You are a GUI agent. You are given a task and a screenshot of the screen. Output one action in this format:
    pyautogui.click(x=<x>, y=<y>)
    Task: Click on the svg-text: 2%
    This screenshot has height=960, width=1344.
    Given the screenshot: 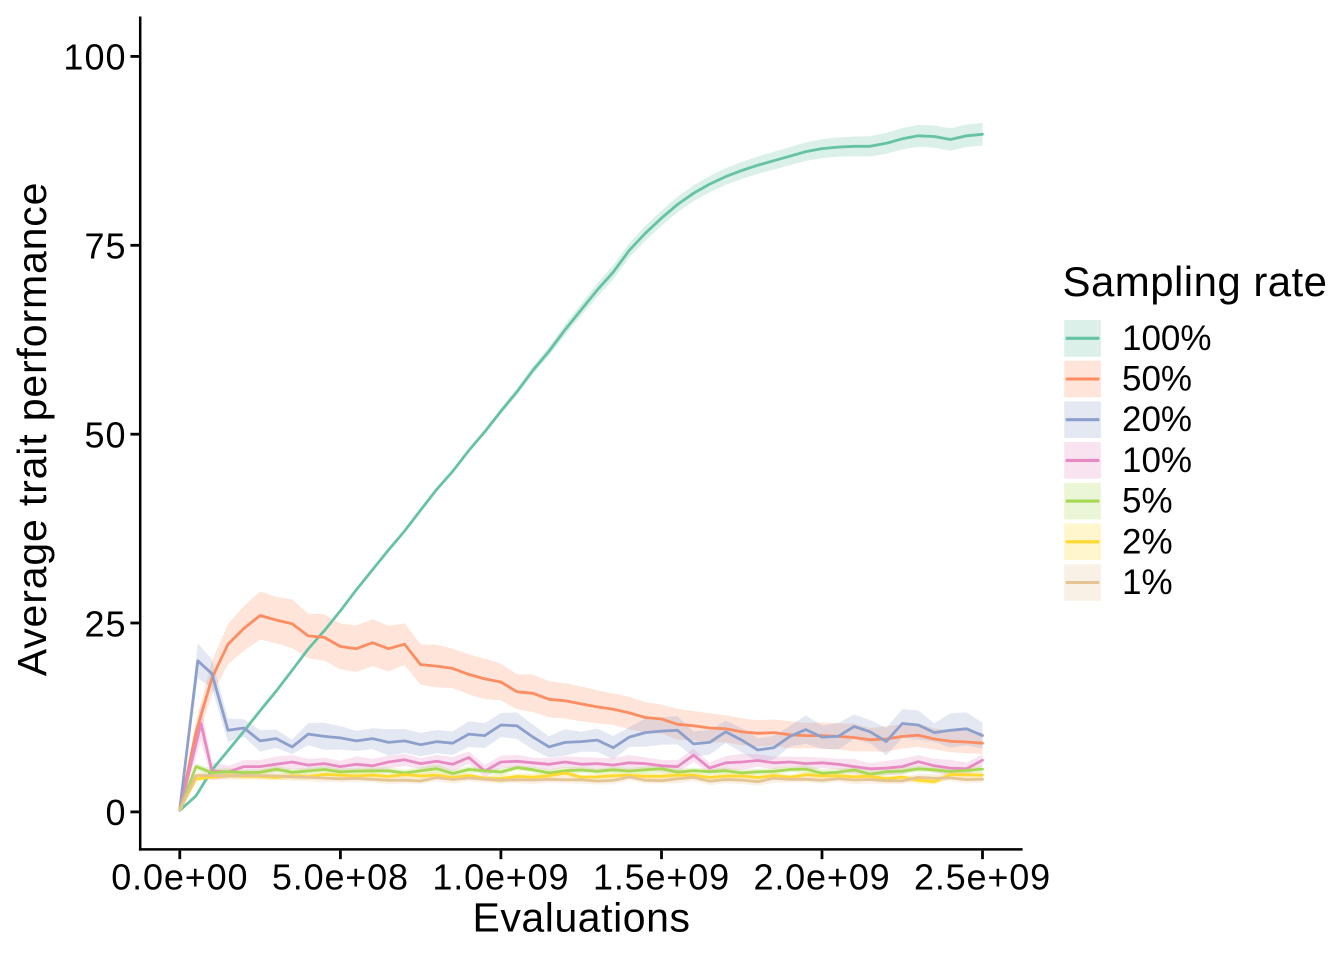 What is the action you would take?
    pyautogui.click(x=1147, y=541)
    